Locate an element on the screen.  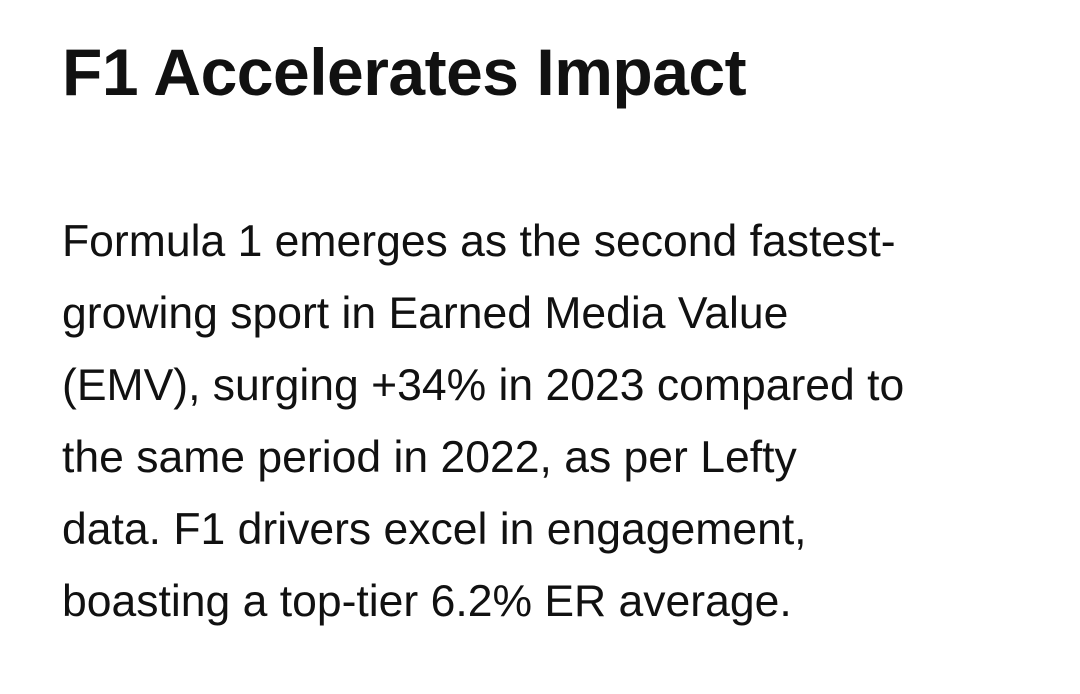
article-body-line: (EMV), surging +34% in 2023 compared to is located at coordinates (483, 385).